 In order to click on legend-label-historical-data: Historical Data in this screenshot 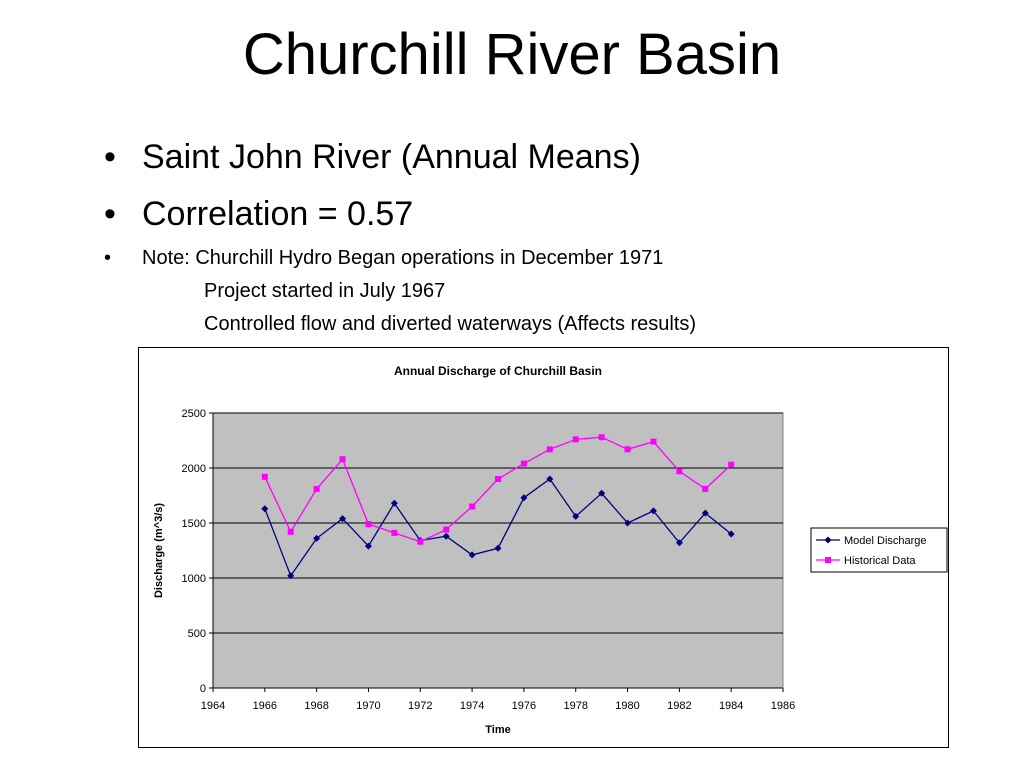, I will do `click(880, 561)`.